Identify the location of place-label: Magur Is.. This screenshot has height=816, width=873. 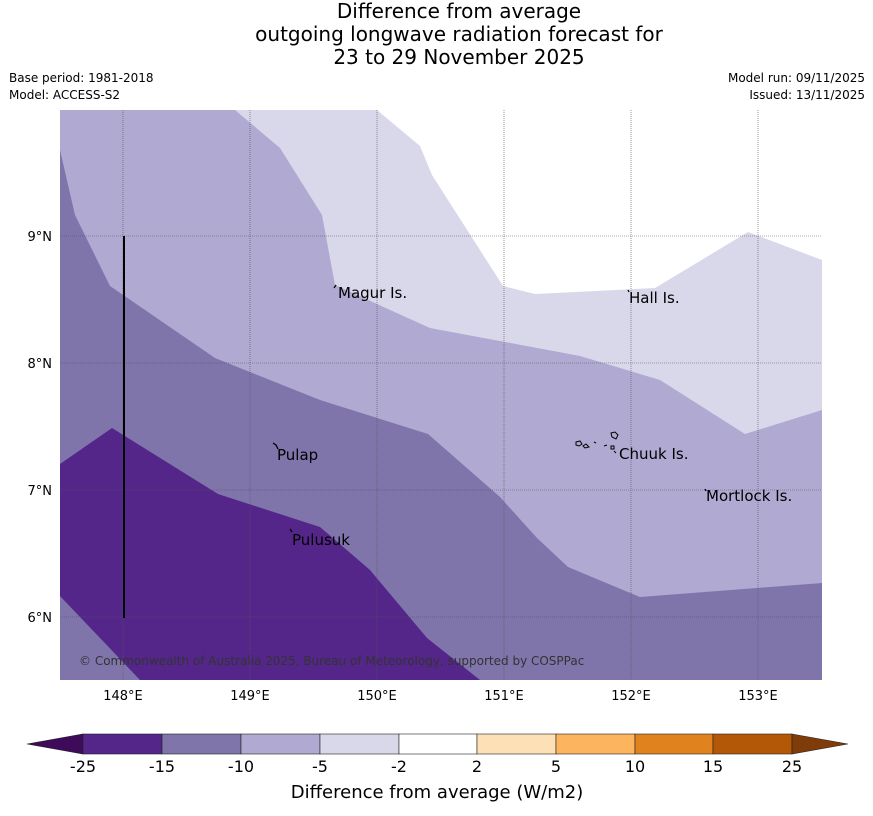
(372, 293).